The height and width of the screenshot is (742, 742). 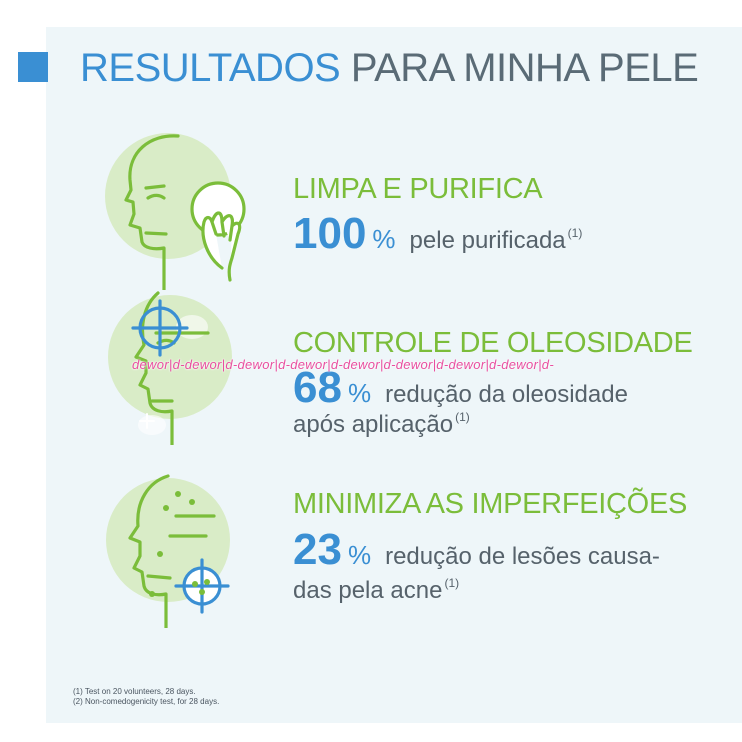 I want to click on face-acne-target-icon, so click(x=180, y=548).